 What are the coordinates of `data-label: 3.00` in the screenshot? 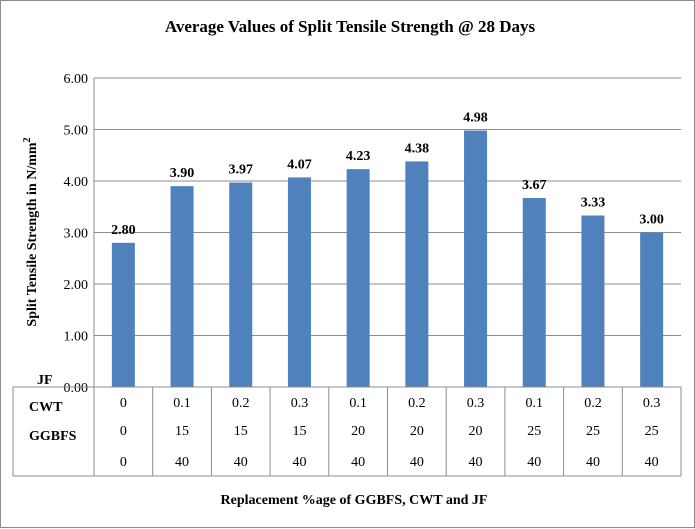 It's located at (651, 220).